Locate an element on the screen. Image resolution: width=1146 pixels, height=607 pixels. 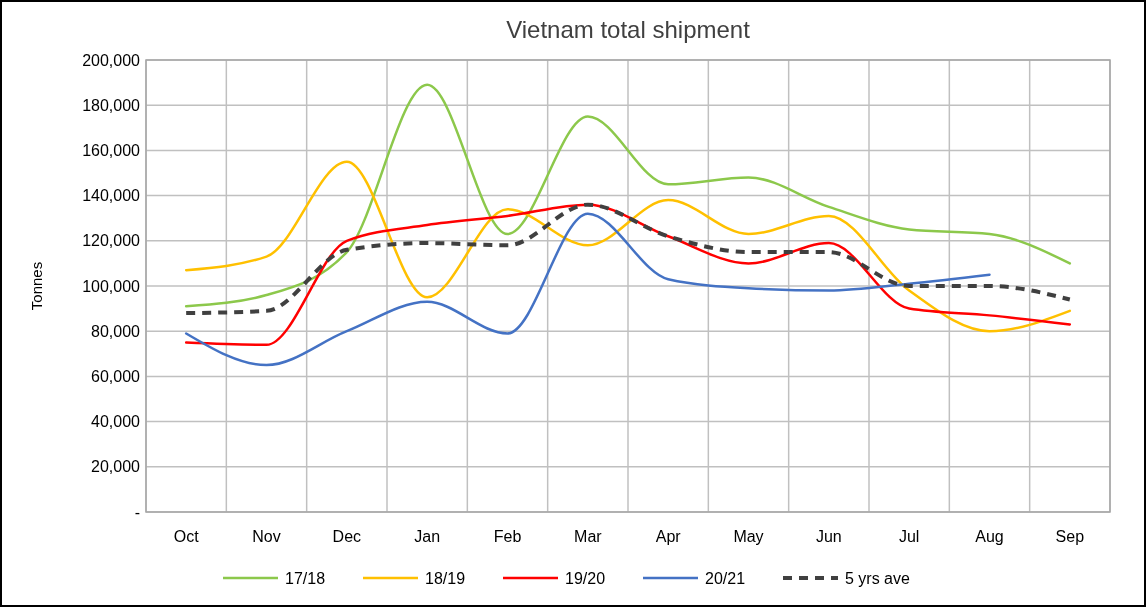
x-tick-label: Nov is located at coordinates (266, 536).